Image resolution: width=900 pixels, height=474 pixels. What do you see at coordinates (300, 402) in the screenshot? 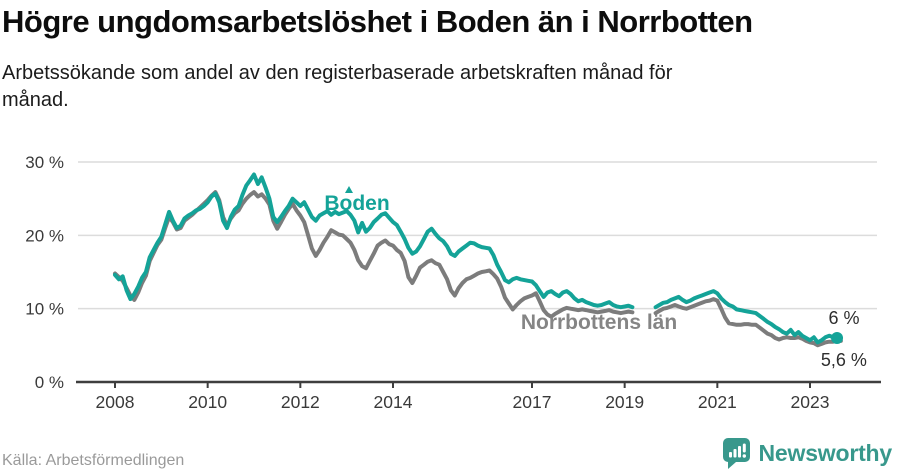
I see `x-axis-tick-label: 2012` at bounding box center [300, 402].